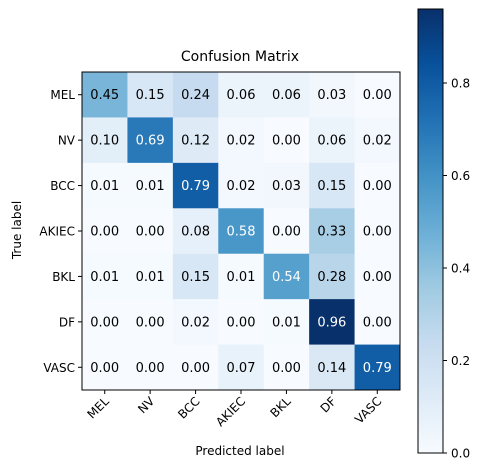  What do you see at coordinates (57, 232) in the screenshot?
I see `y-tick-label: AKIEC` at bounding box center [57, 232].